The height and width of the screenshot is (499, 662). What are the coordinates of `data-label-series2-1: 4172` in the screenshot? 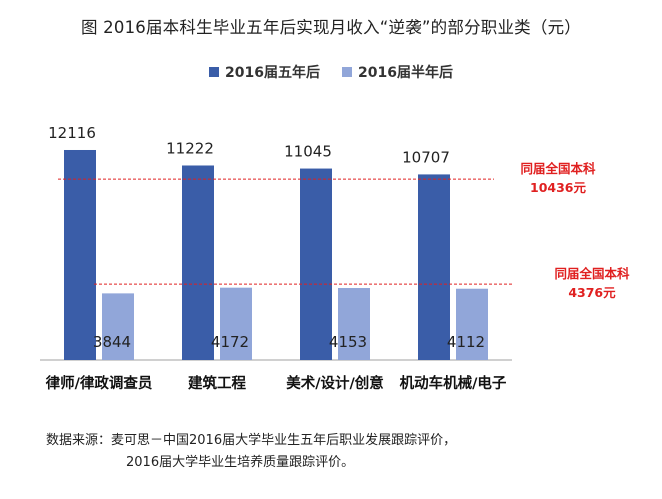 It's located at (230, 342).